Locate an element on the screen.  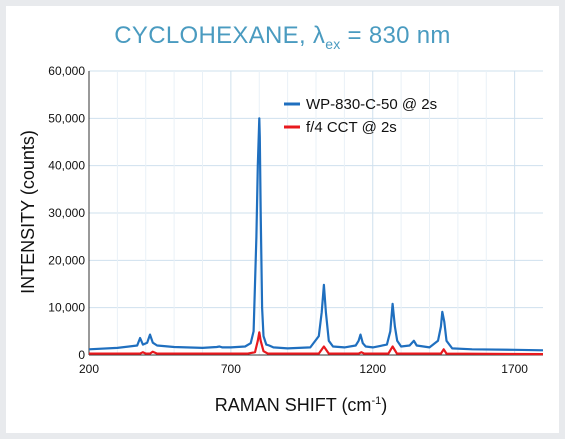
y-tick-label: 40,000 is located at coordinates (66, 166).